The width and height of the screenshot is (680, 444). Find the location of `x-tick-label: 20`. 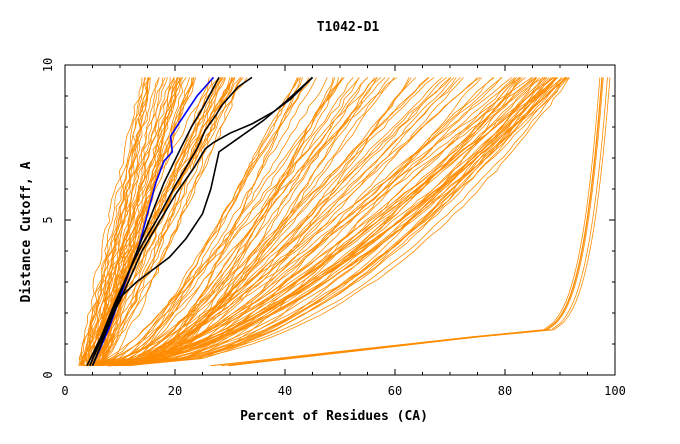

x-tick-label: 20 is located at coordinates (175, 391).